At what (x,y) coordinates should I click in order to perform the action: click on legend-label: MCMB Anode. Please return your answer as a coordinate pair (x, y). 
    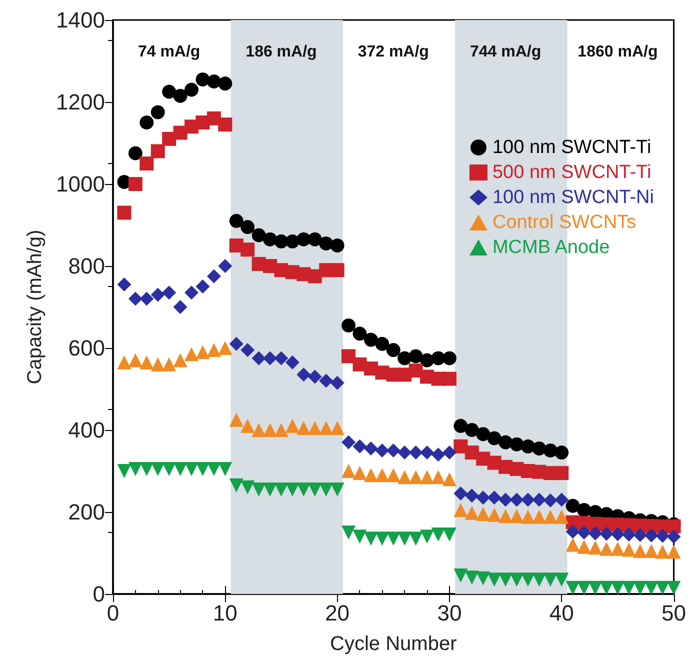
    Looking at the image, I should click on (551, 247).